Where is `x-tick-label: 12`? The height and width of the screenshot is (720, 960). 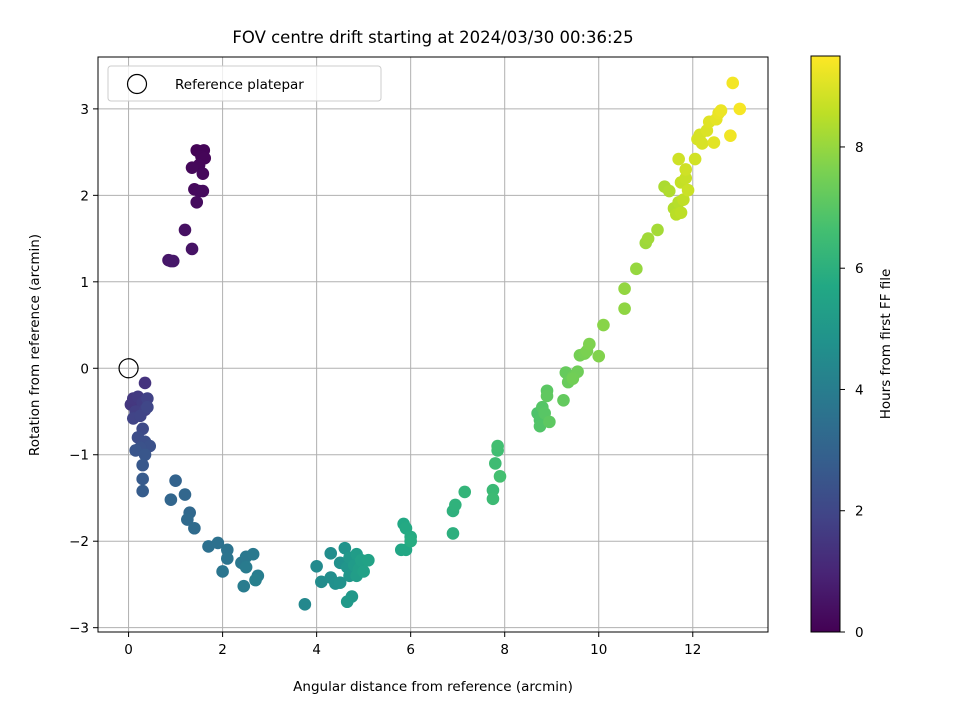 x-tick-label: 12 is located at coordinates (692, 650).